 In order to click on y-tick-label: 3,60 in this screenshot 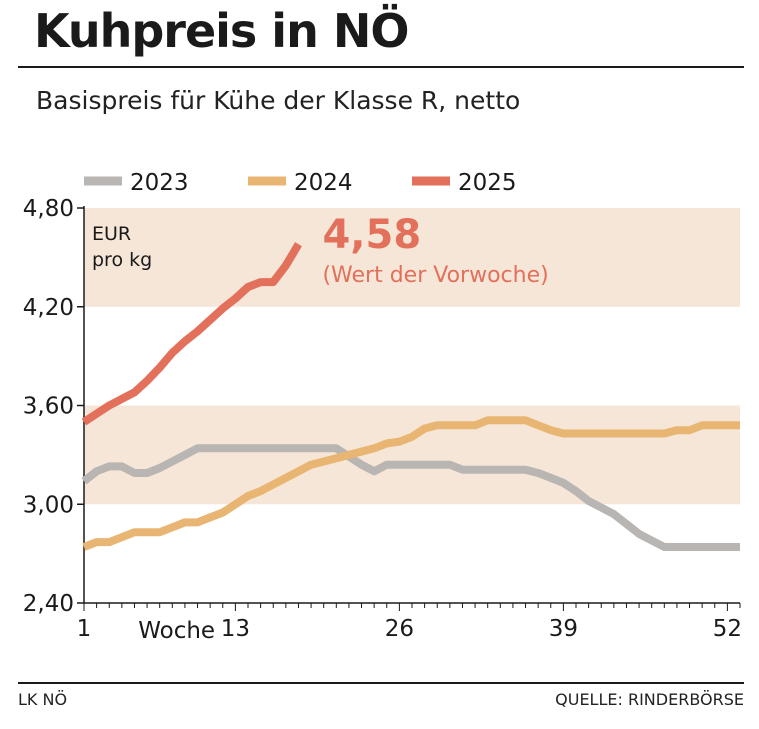, I will do `click(48, 407)`.